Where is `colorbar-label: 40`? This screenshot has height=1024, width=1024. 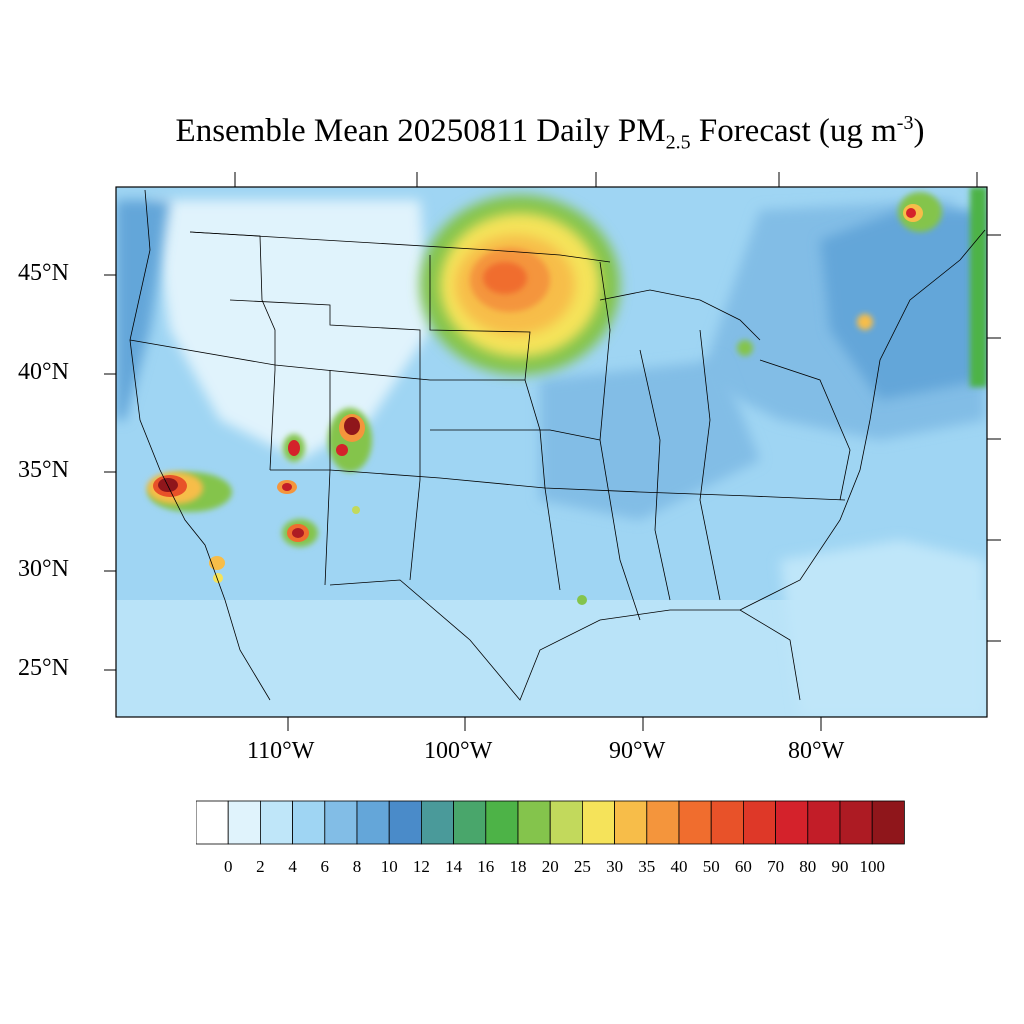
colorbar-label: 40 is located at coordinates (679, 866).